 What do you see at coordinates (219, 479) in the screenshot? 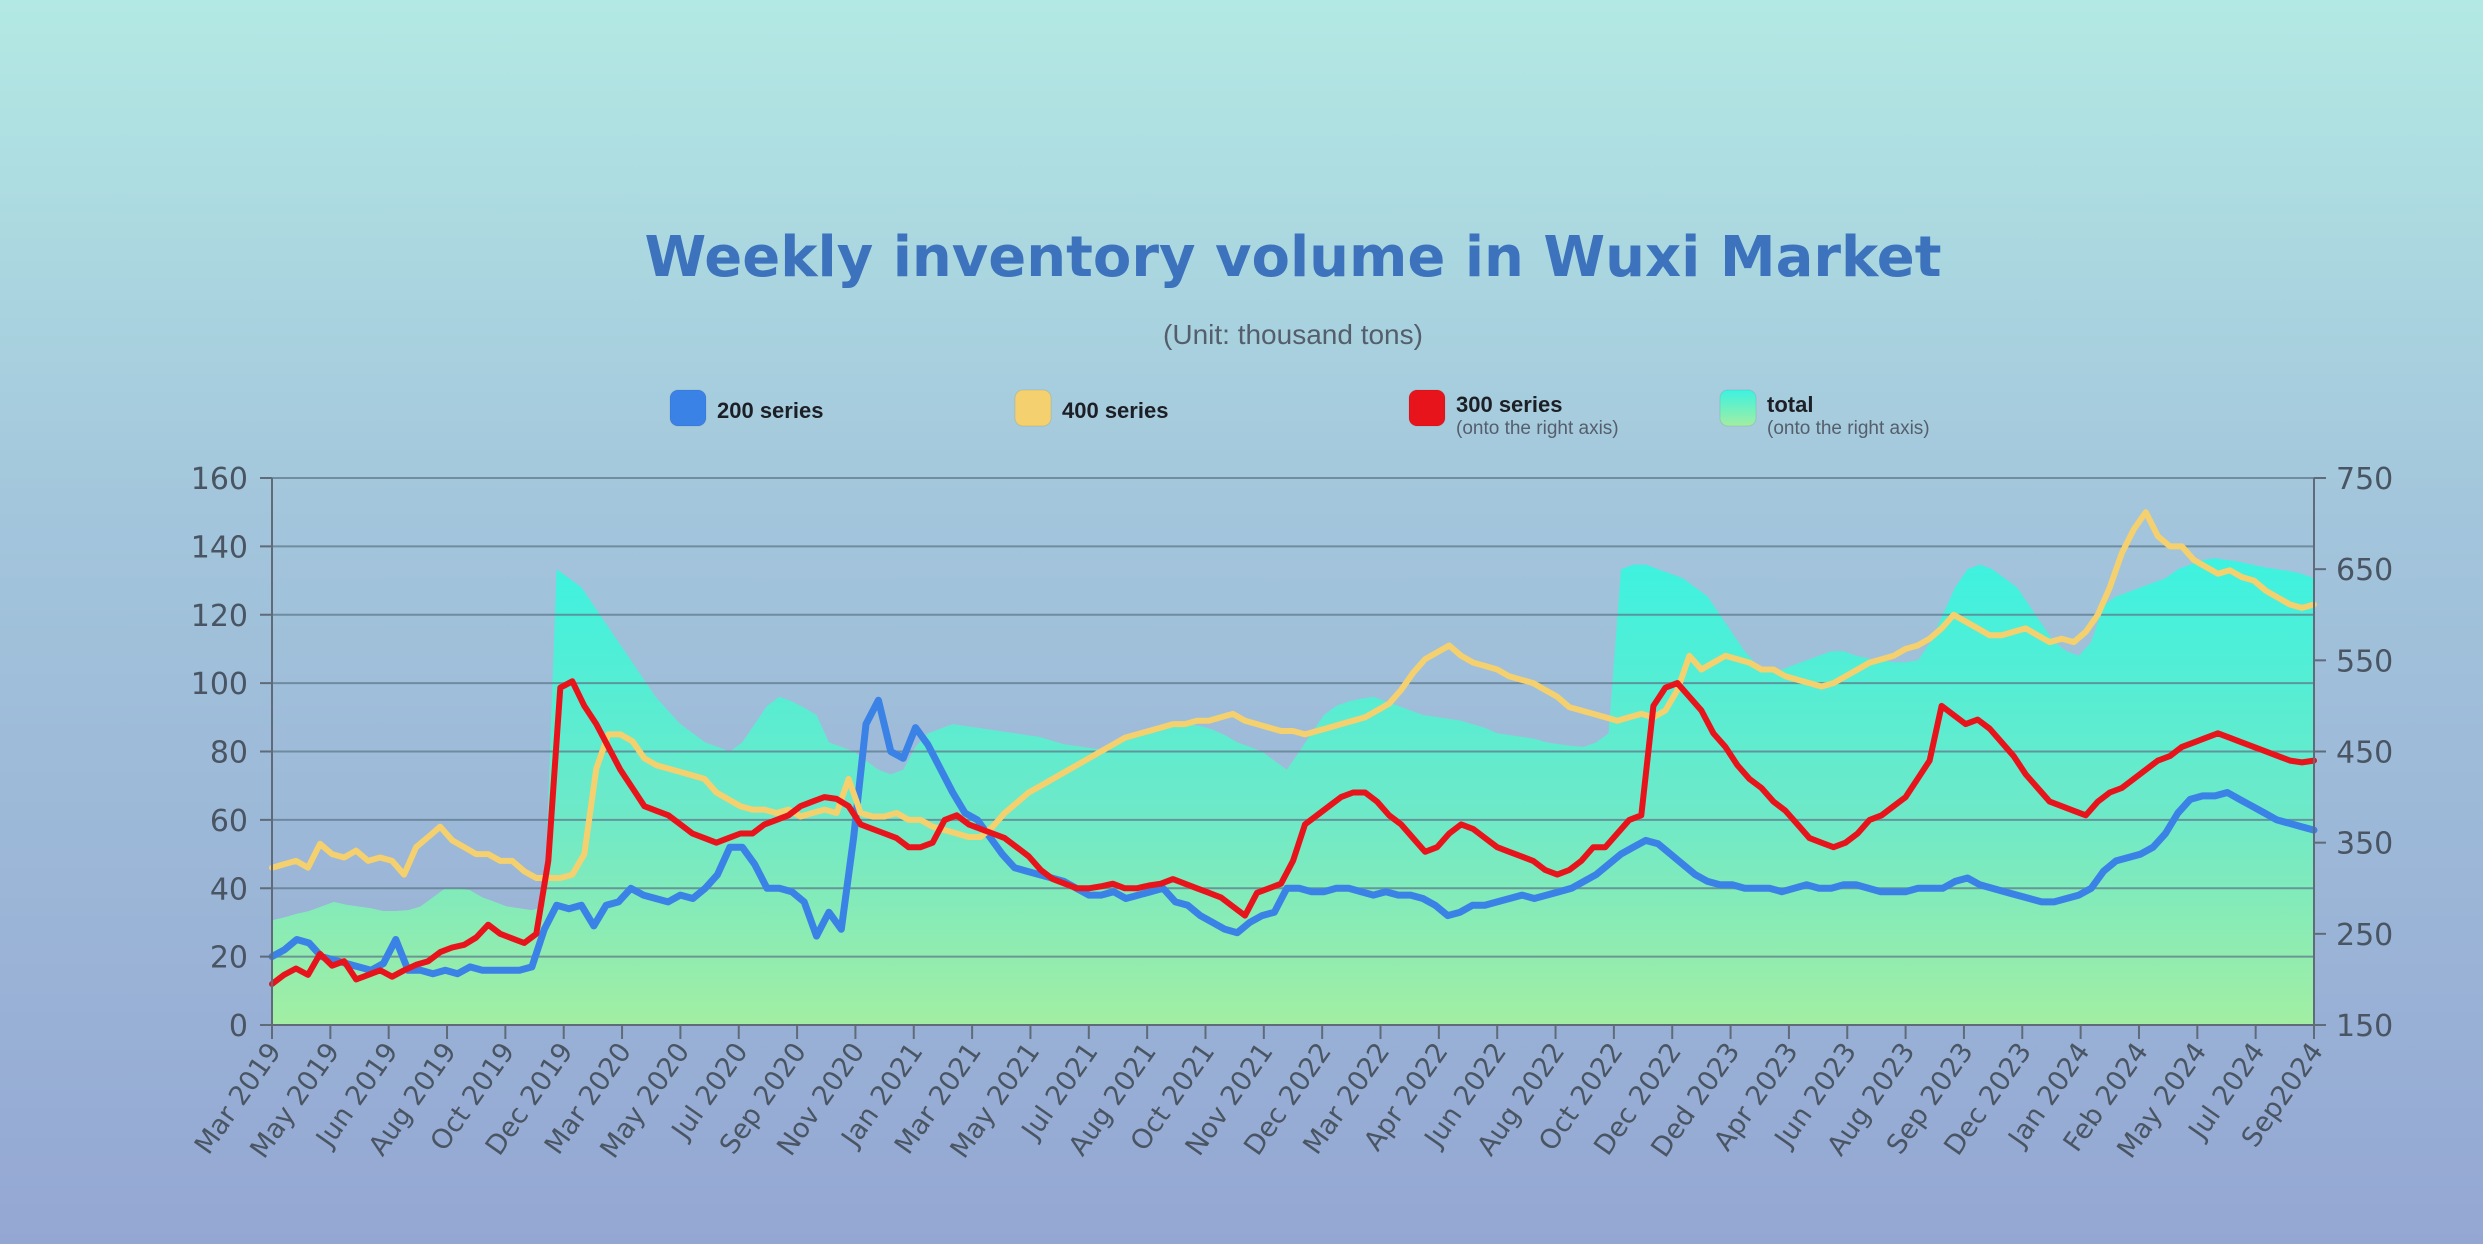
I see `left-tick-label: 160` at bounding box center [219, 479].